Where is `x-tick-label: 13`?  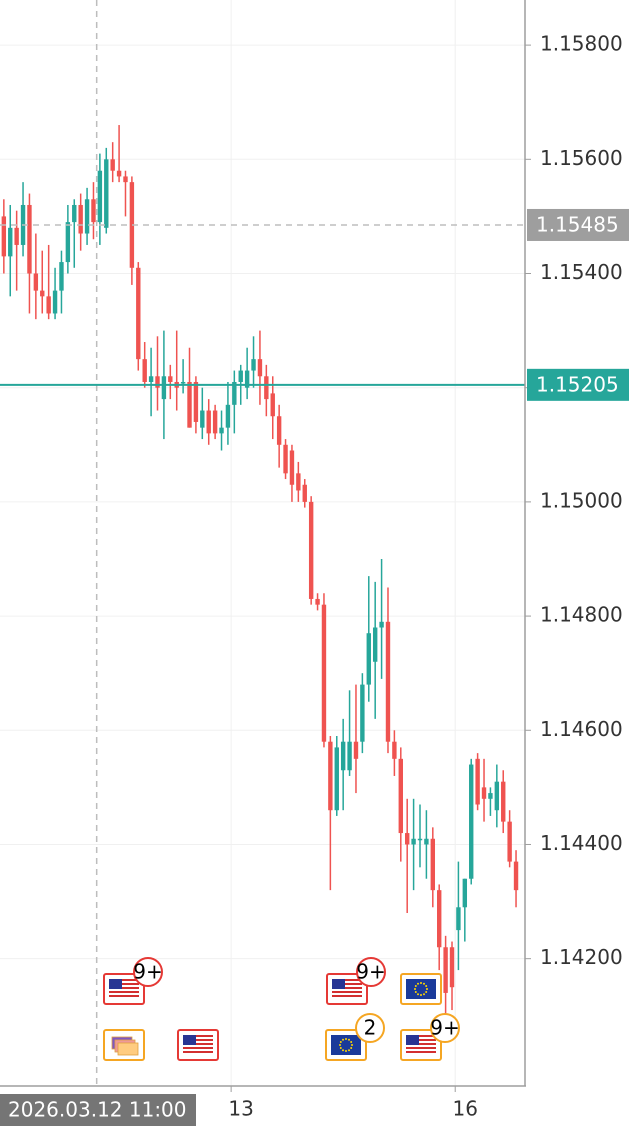
x-tick-label: 13 is located at coordinates (240, 1109).